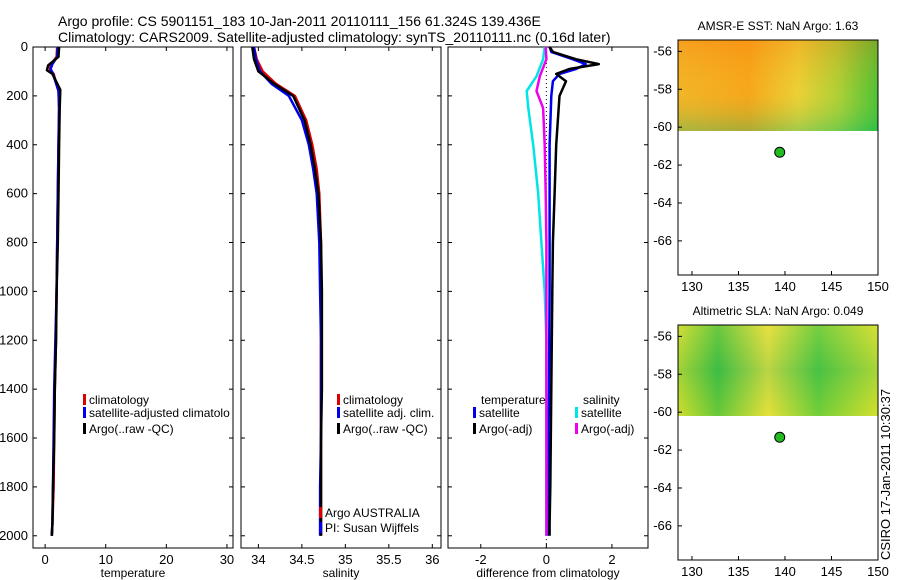 The height and width of the screenshot is (580, 900). Describe the element at coordinates (878, 286) in the screenshot. I see `sst-map-xtick-label: 150` at that location.